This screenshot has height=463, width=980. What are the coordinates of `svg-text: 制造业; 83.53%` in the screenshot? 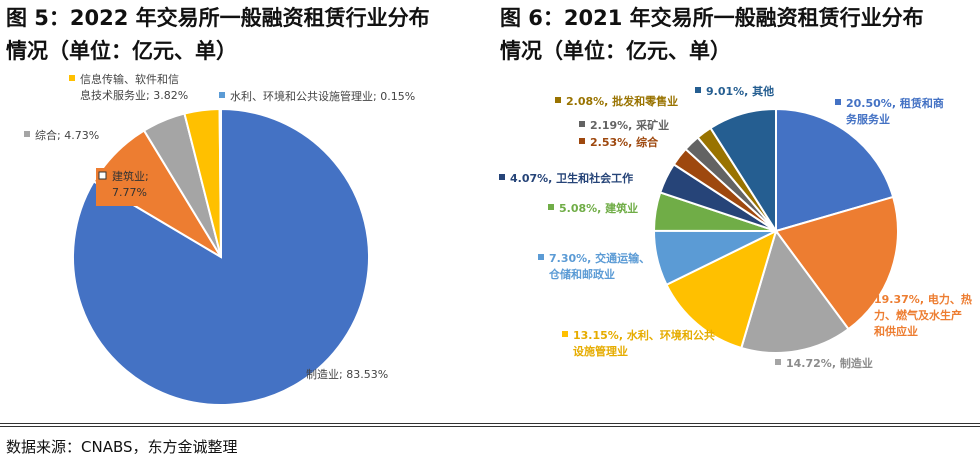 It's located at (347, 374).